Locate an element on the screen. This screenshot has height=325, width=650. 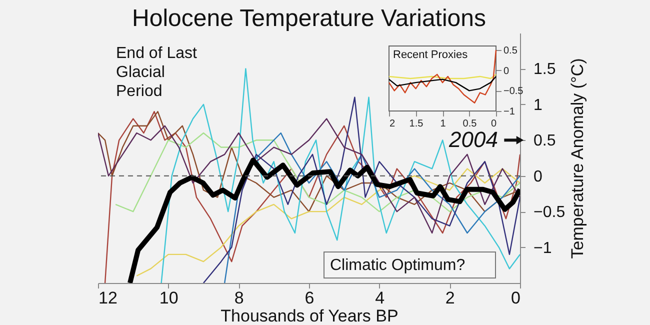
annotation: 2004 is located at coordinates (473, 139).